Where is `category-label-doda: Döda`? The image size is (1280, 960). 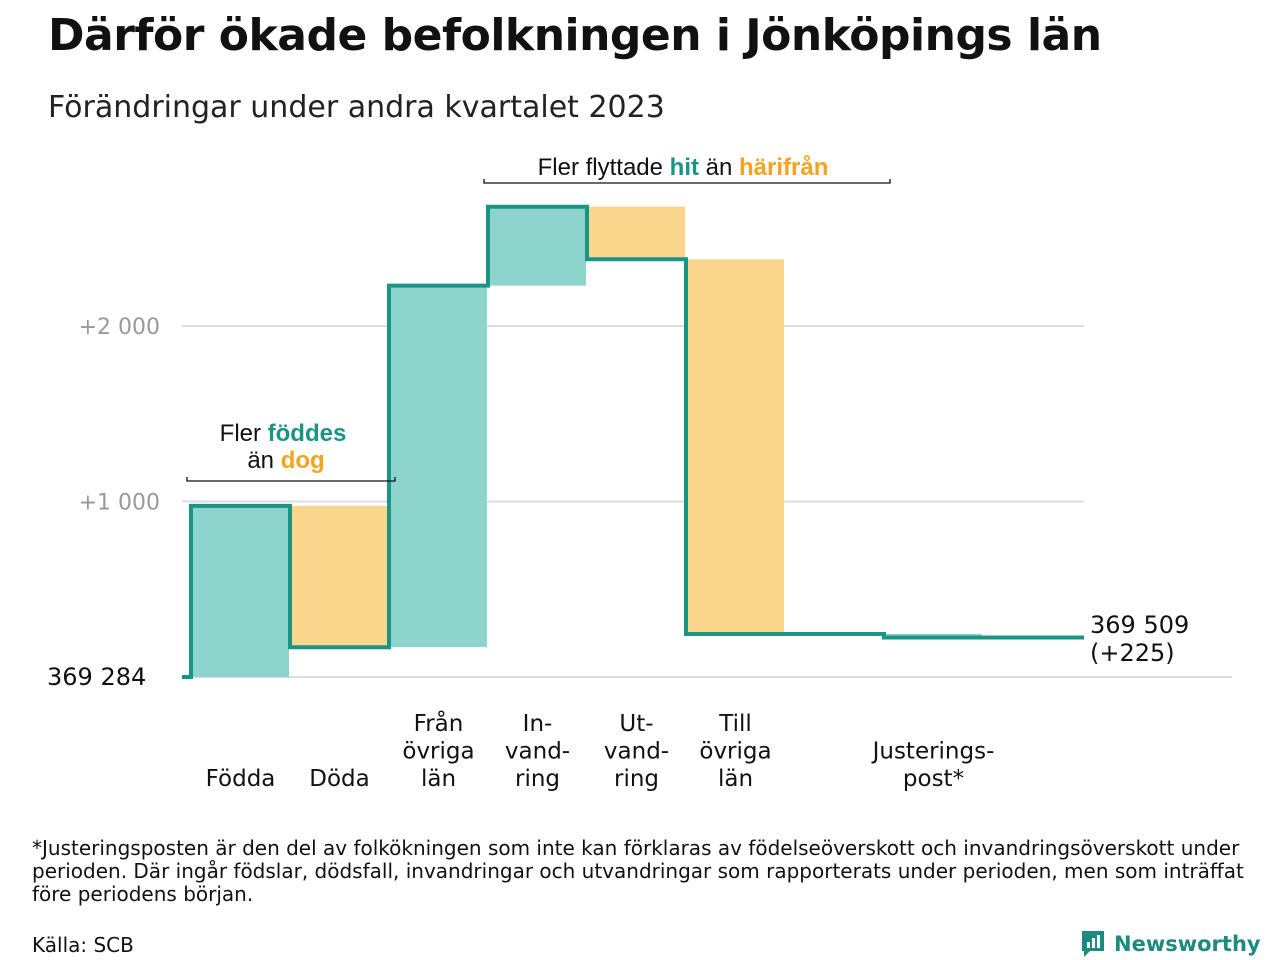
category-label-doda: Döda is located at coordinates (339, 779).